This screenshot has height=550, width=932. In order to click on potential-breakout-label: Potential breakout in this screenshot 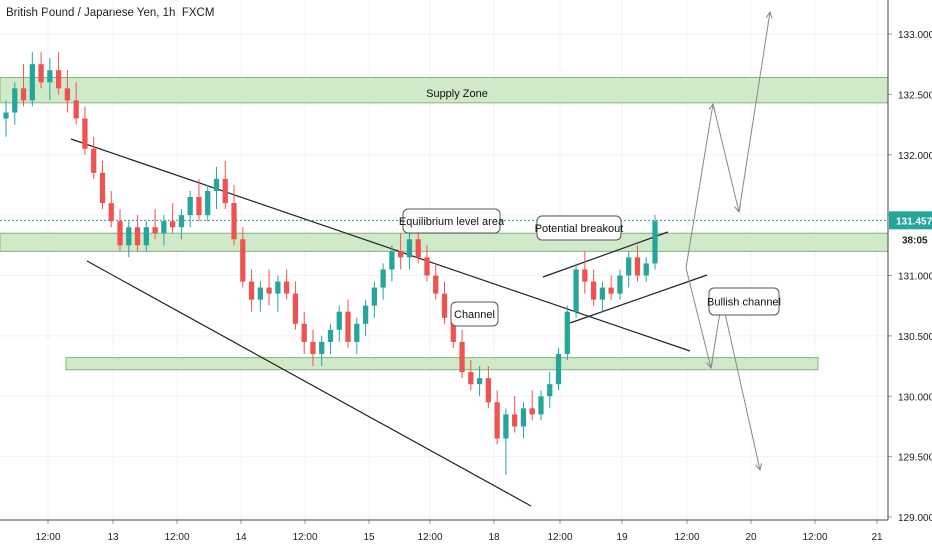, I will do `click(579, 229)`.